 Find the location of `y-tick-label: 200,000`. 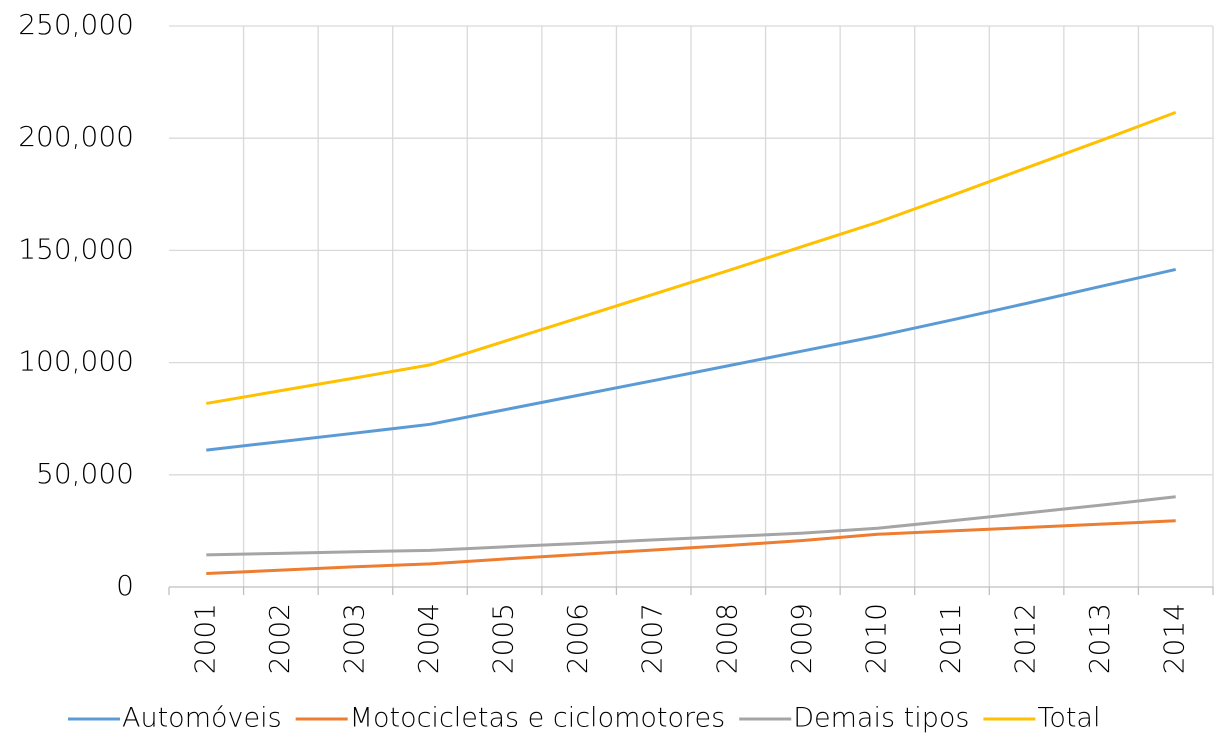

y-tick-label: 200,000 is located at coordinates (76, 136).